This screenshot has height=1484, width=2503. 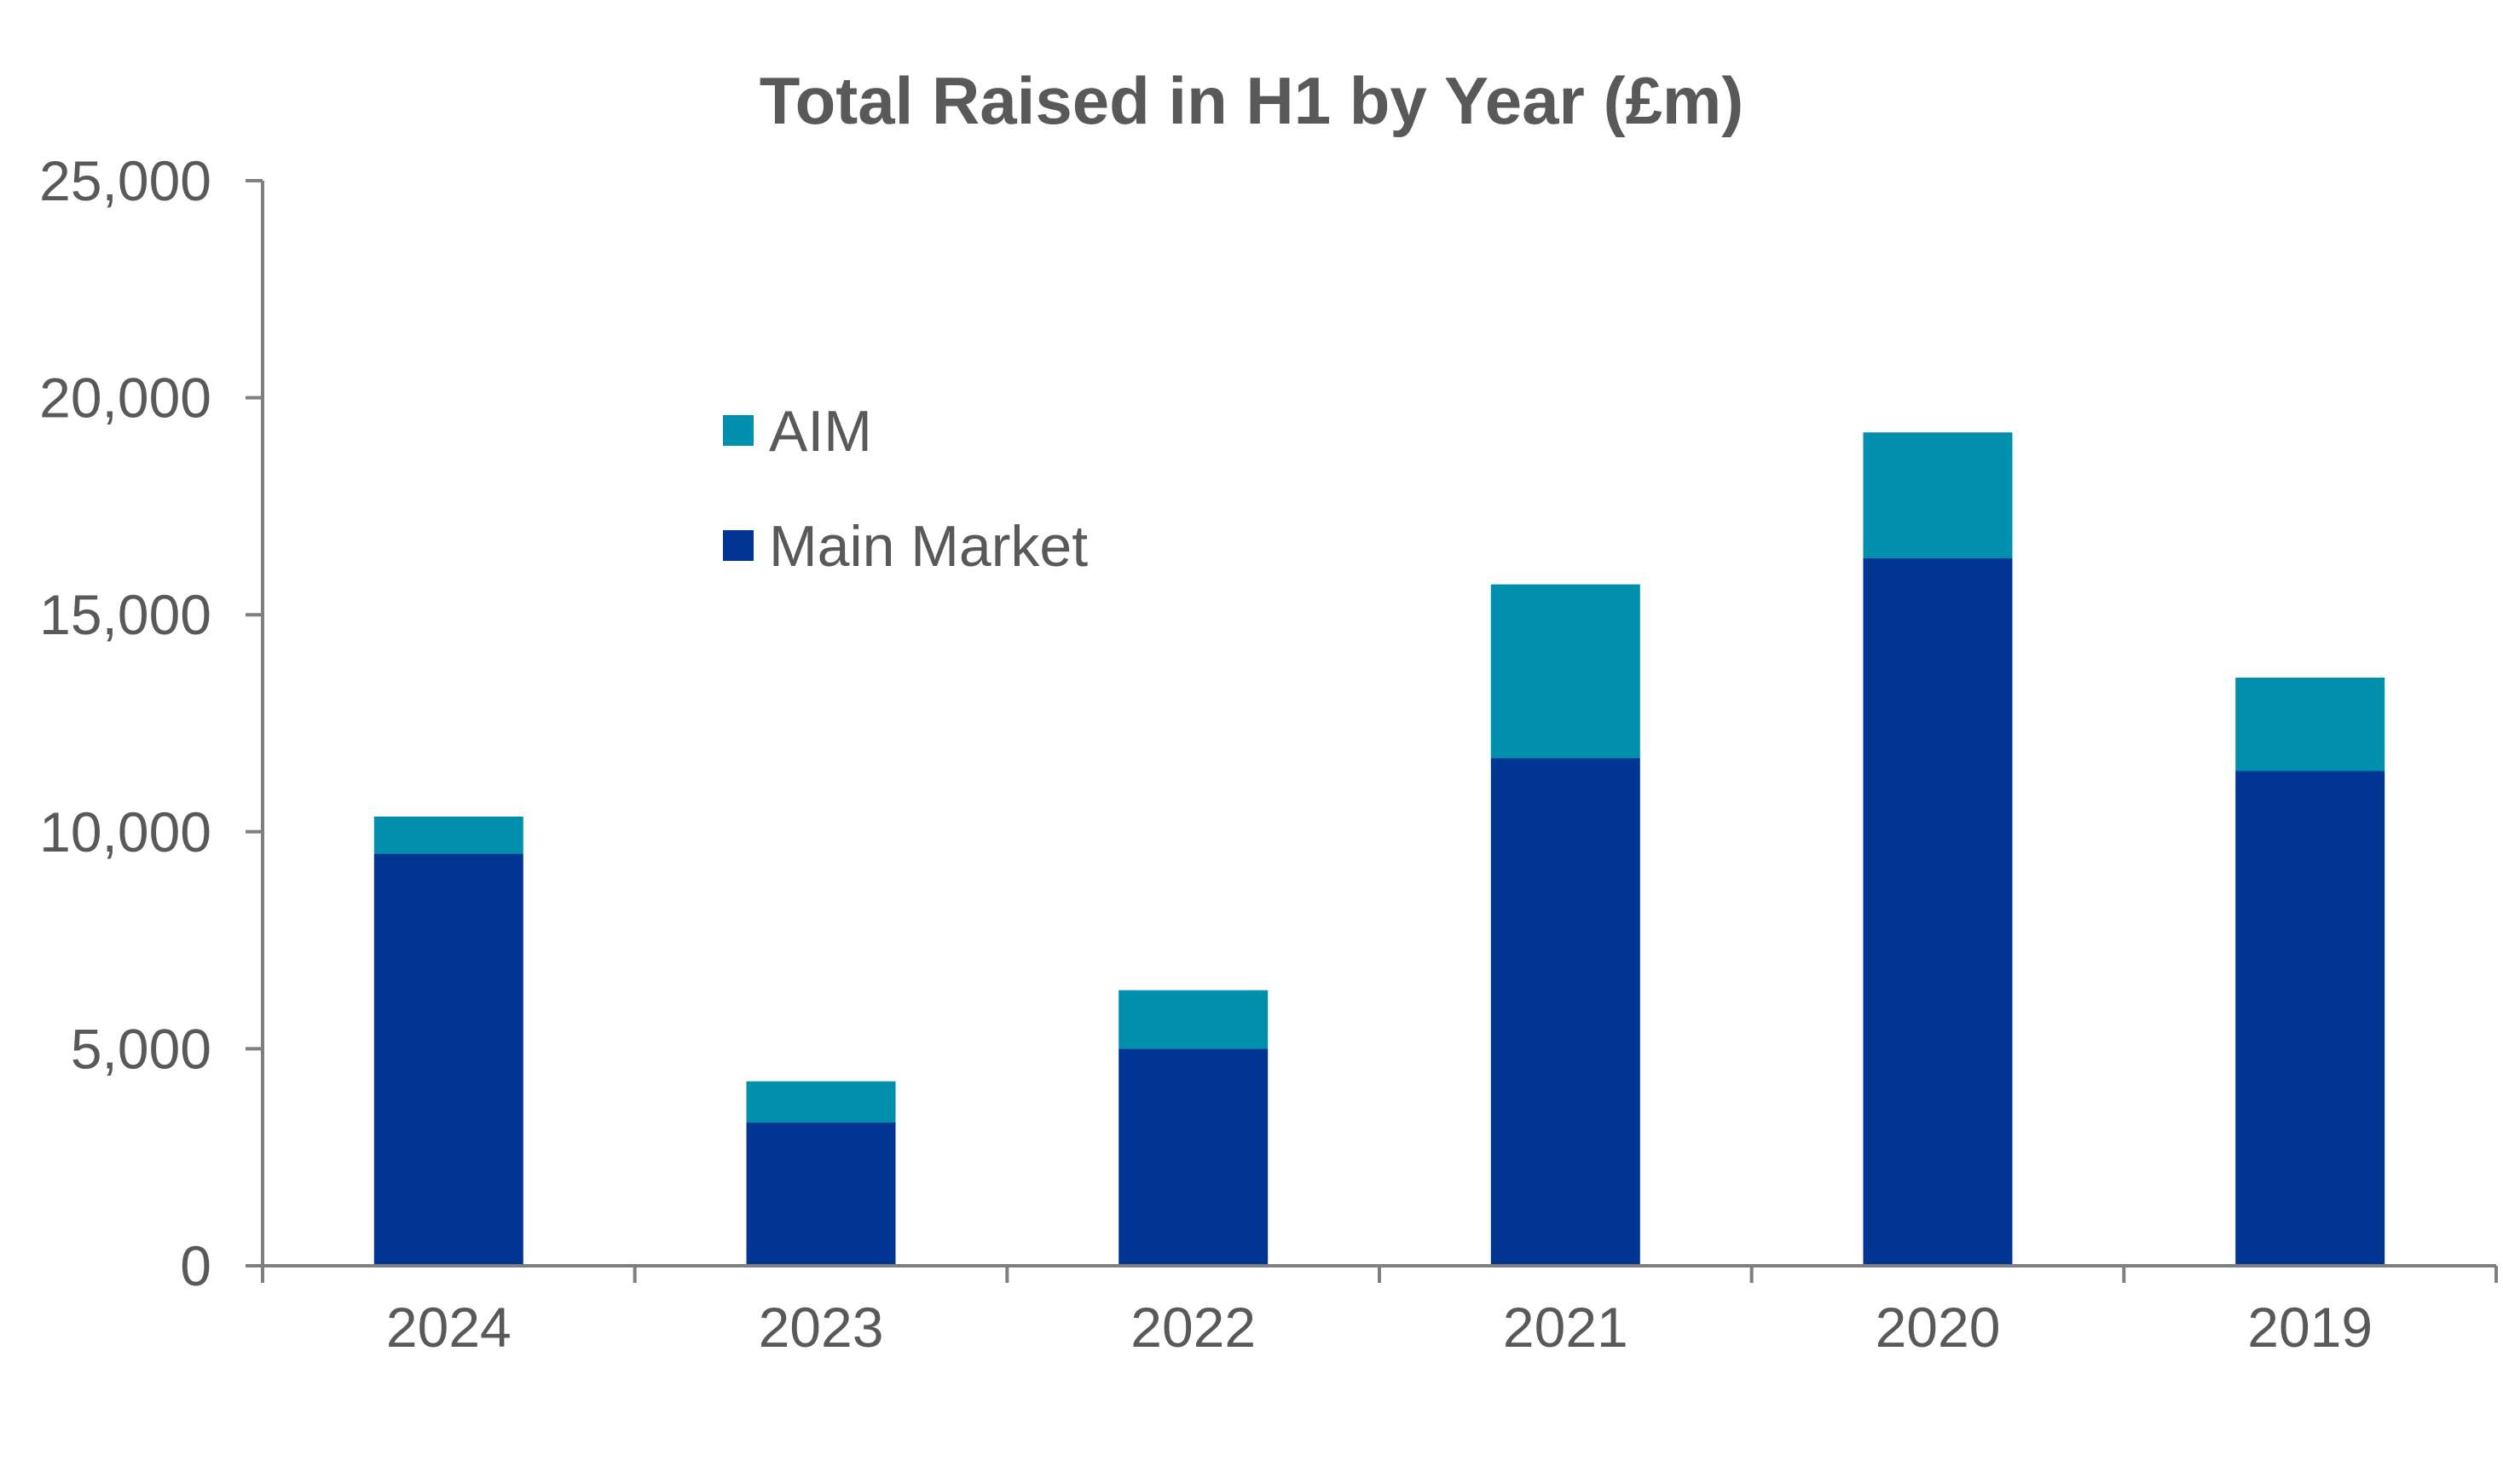 I want to click on bar-aim-2019, so click(x=2310, y=724).